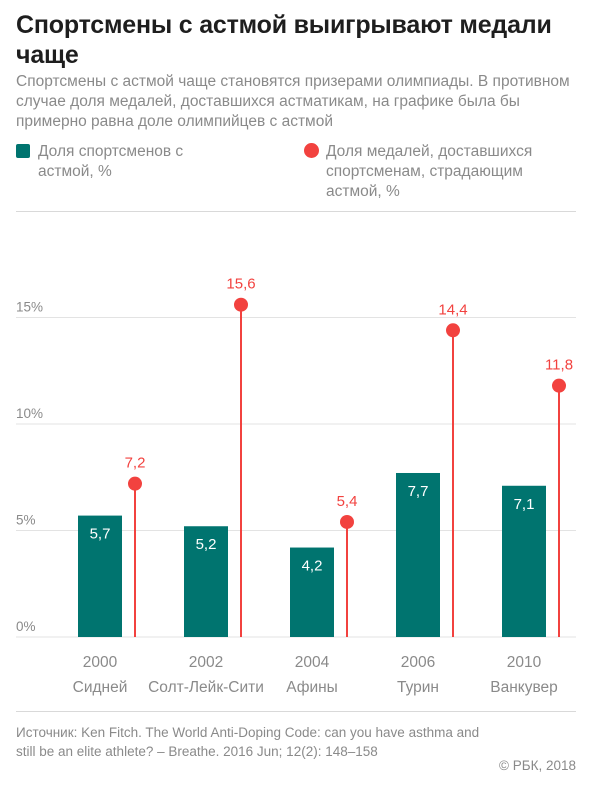 This screenshot has width=590, height=787. What do you see at coordinates (29, 307) in the screenshot?
I see `y-tick-label: 15%` at bounding box center [29, 307].